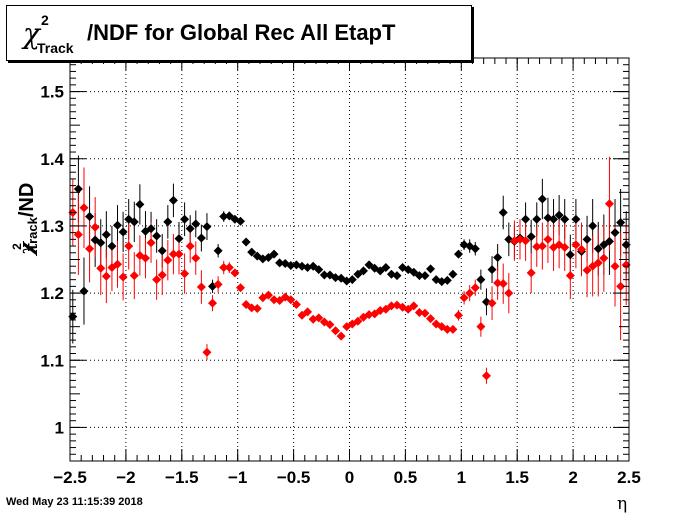 This screenshot has width=700, height=514. What do you see at coordinates (52, 226) in the screenshot?
I see `y-tick-label: 1.3` at bounding box center [52, 226].